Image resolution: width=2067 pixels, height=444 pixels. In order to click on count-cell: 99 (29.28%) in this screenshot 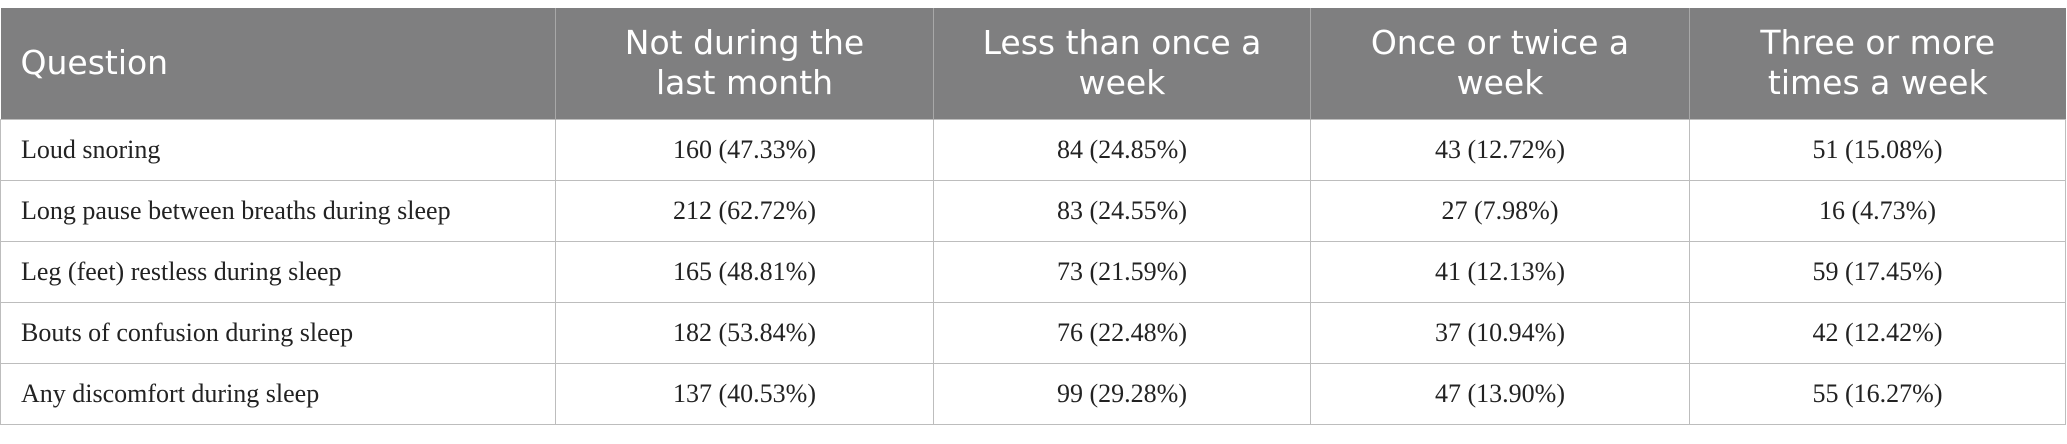, I will do `click(1122, 393)`.